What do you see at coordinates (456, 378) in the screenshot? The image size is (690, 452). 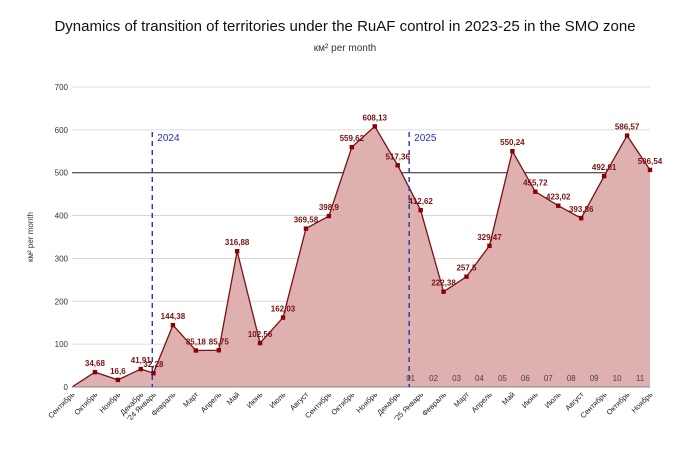 I see `month-number-label: 03` at bounding box center [456, 378].